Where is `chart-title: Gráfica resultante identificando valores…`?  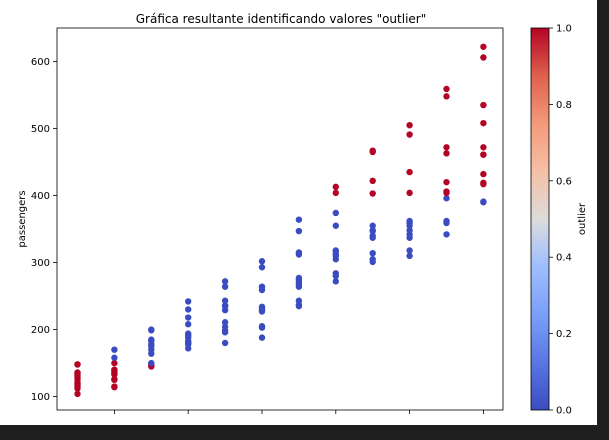 chart-title: Gráfica resultante identificando valores… is located at coordinates (281, 19).